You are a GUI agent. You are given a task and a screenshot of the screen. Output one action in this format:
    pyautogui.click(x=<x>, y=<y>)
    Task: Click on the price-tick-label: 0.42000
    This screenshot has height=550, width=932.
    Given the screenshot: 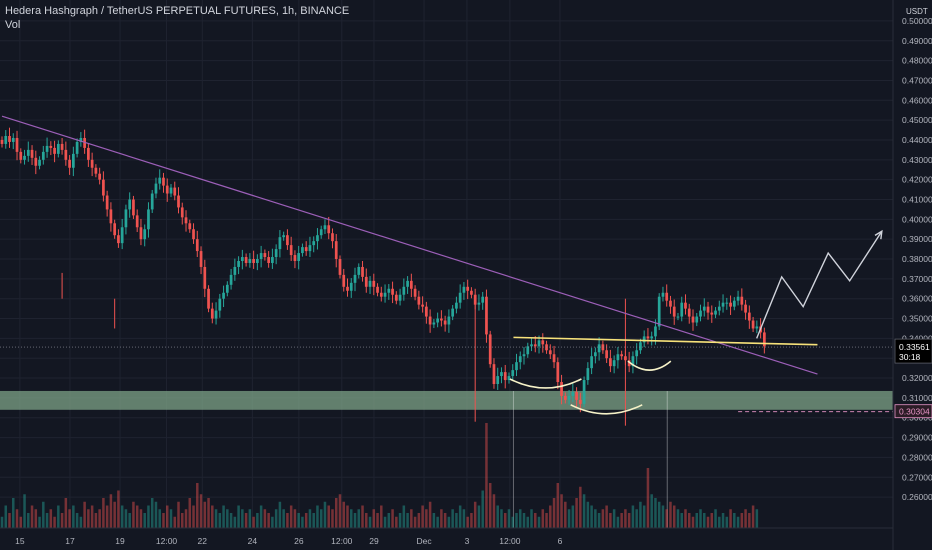 What is the action you would take?
    pyautogui.click(x=917, y=180)
    